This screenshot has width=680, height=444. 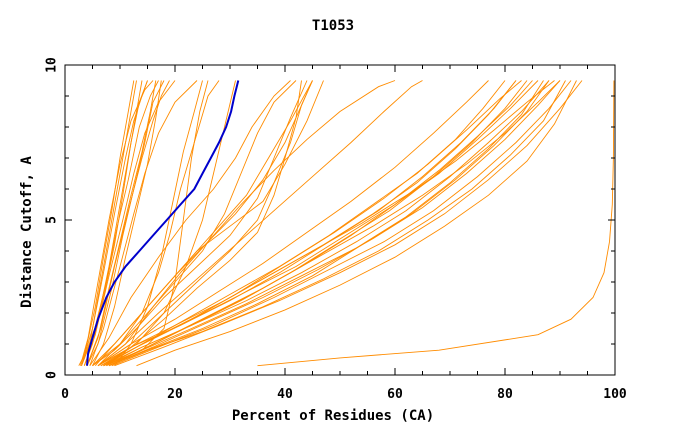 What do you see at coordinates (395, 394) in the screenshot?
I see `x-tick-label: 60` at bounding box center [395, 394].